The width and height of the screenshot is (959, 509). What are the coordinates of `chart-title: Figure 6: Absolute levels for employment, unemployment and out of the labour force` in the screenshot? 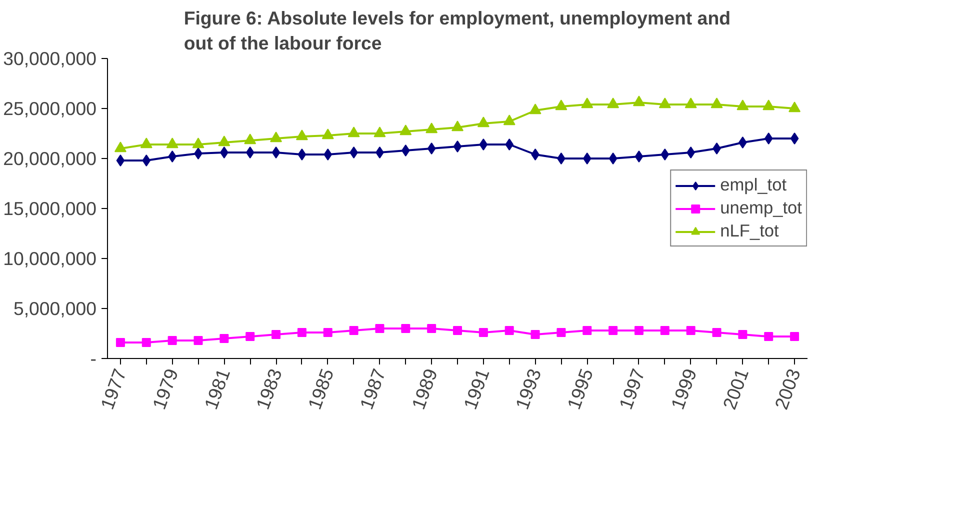 It's located at (457, 30).